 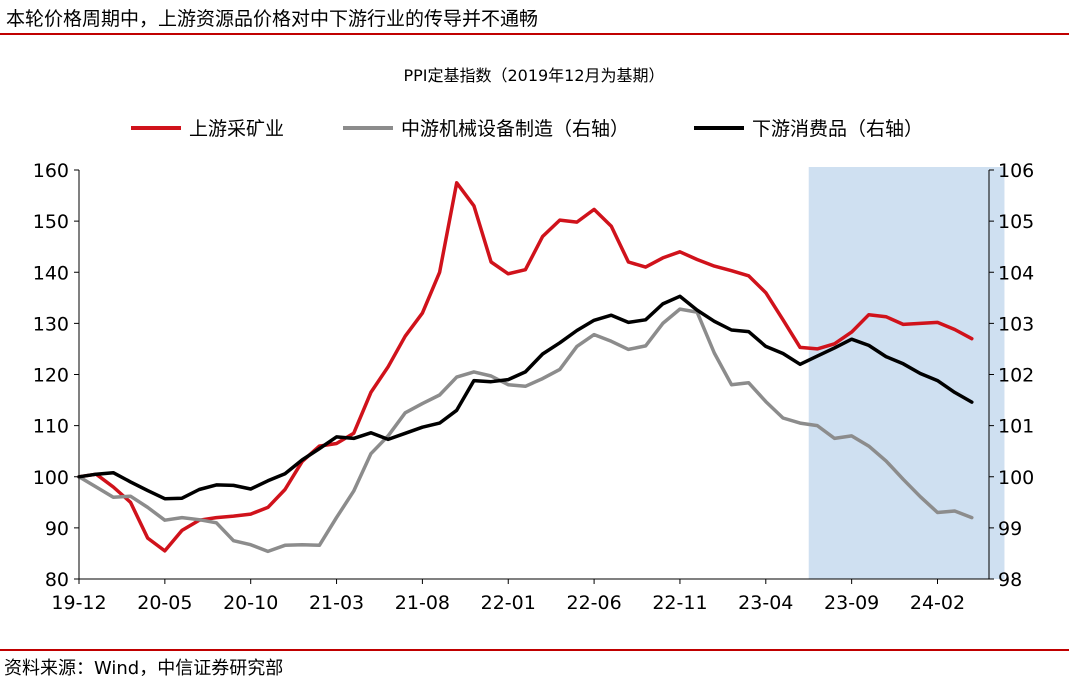 I want to click on legend-label-2: 下游消费品（右轴）, so click(x=837, y=129).